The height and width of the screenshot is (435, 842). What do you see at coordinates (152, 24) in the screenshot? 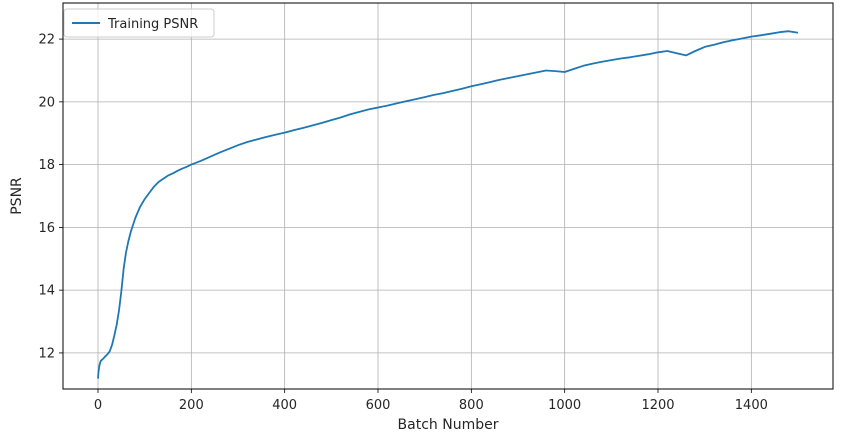
I see `legend-label-training-psnr: Training PSNR` at bounding box center [152, 24].